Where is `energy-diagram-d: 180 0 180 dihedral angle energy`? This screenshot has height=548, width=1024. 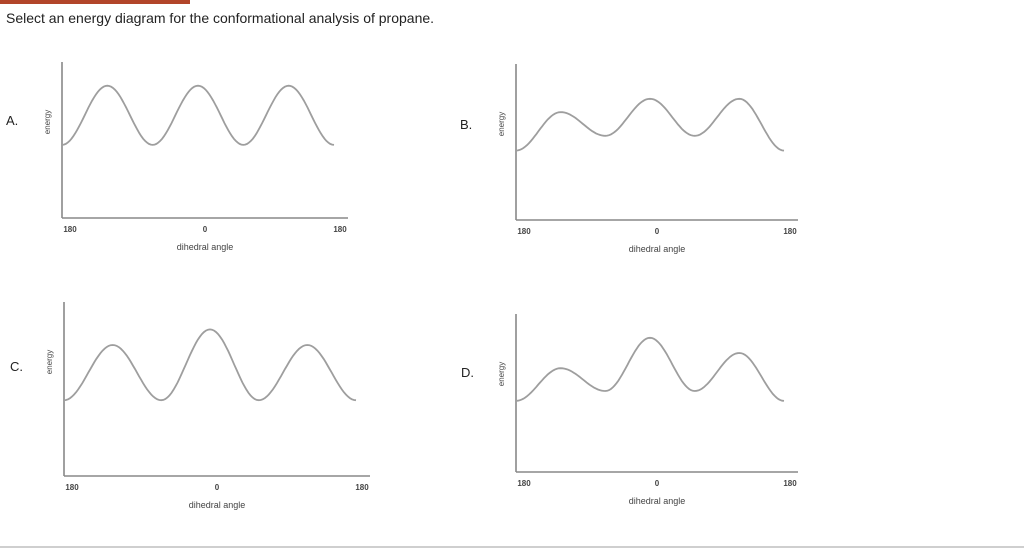
energy-diagram-d: 180 0 180 dihedral angle energy is located at coordinates (653, 410).